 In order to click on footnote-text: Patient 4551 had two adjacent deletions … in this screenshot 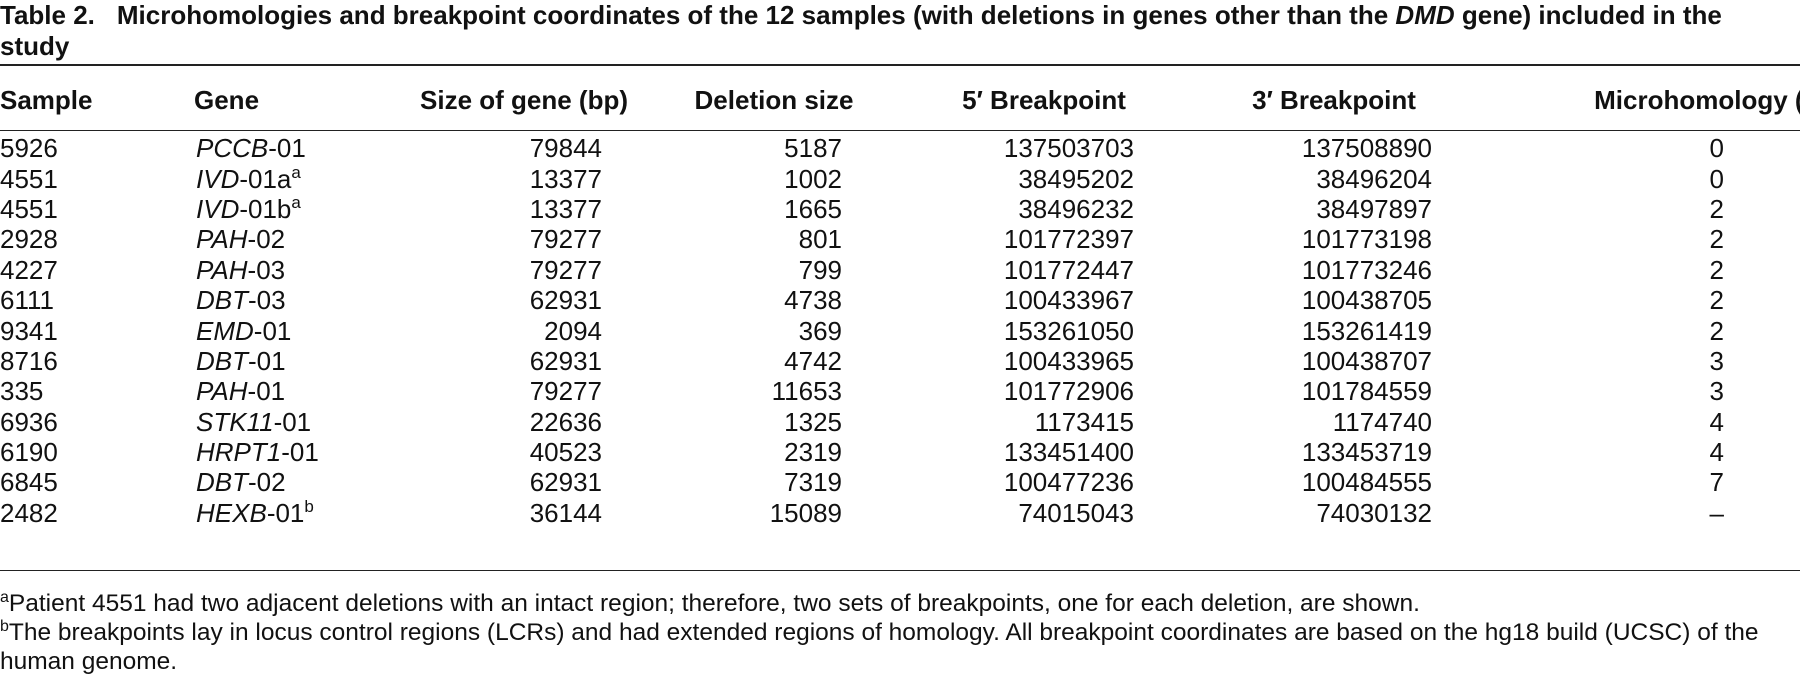, I will do `click(714, 603)`.